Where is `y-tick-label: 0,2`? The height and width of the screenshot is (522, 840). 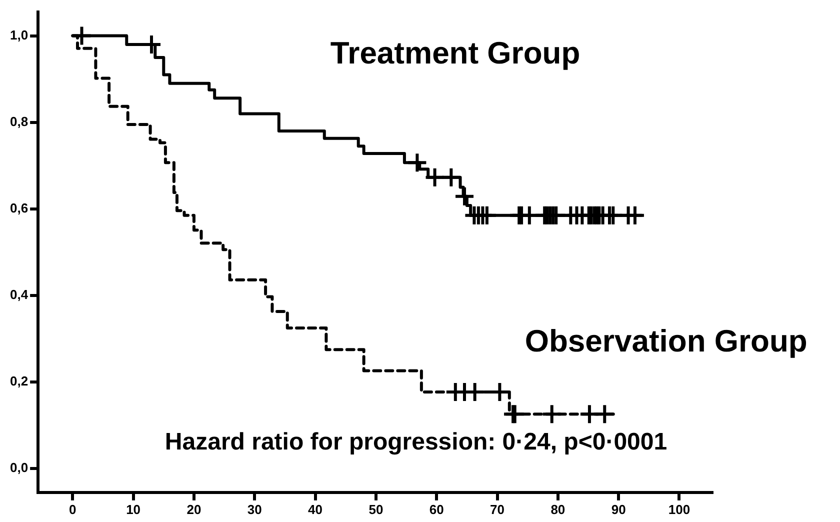
y-tick-label: 0,2 is located at coordinates (19, 381).